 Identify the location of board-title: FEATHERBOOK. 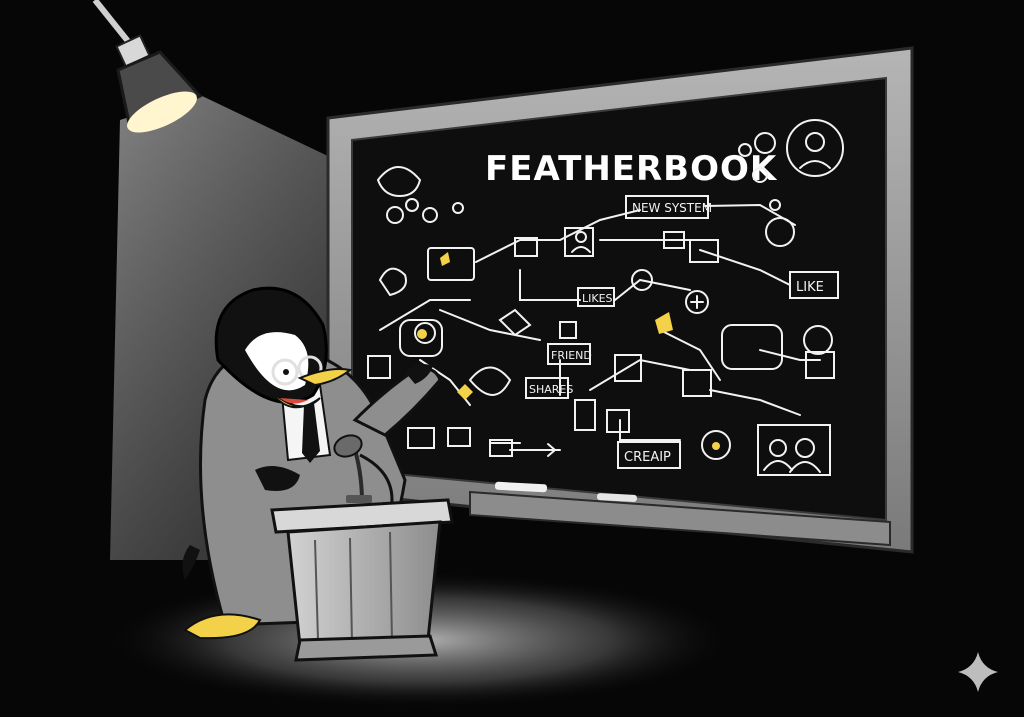
(631, 169).